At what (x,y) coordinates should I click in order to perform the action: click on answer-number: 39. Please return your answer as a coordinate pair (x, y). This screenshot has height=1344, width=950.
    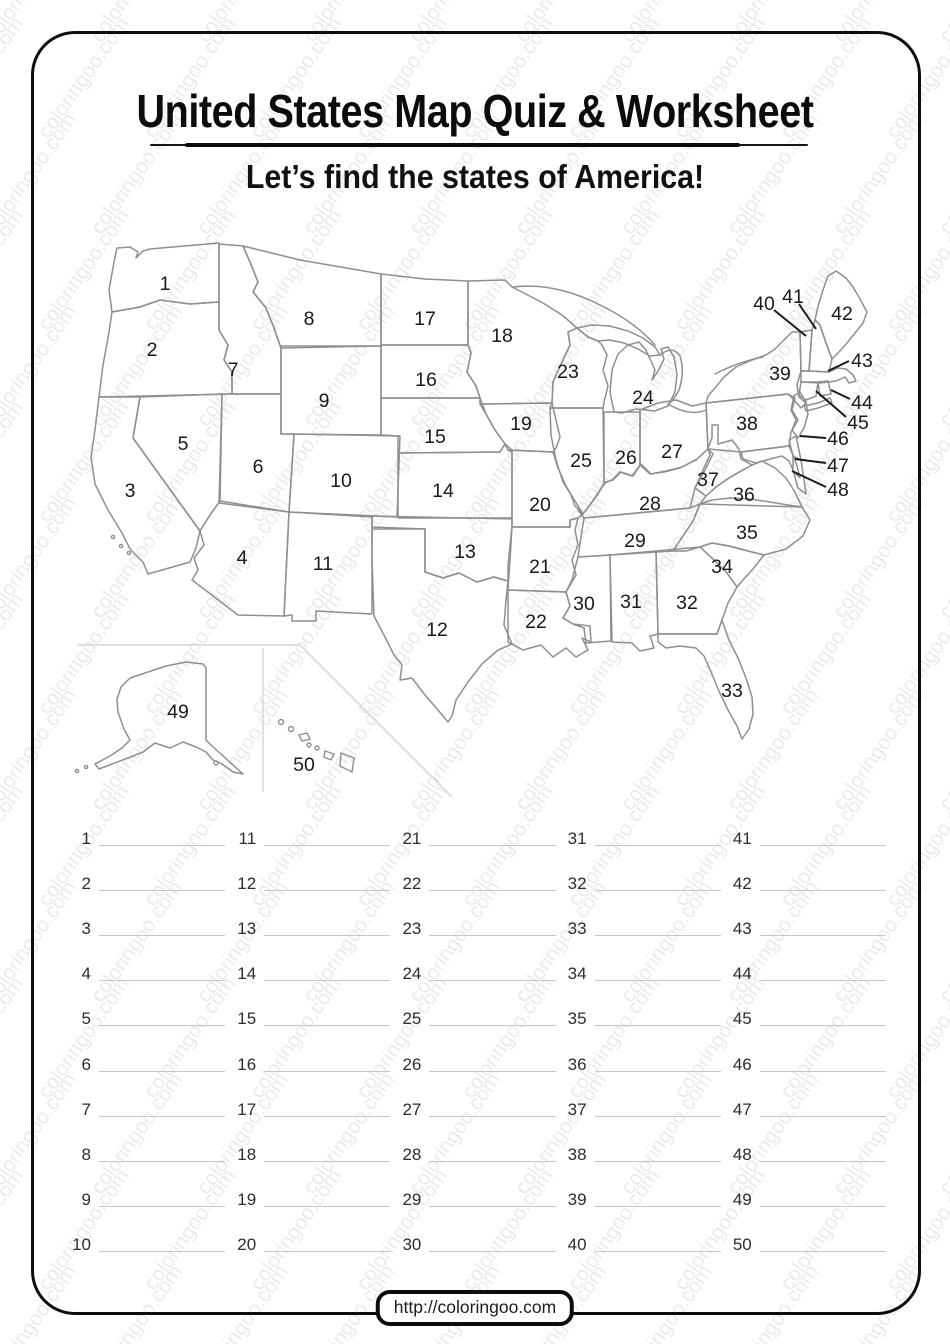
    Looking at the image, I should click on (577, 1199).